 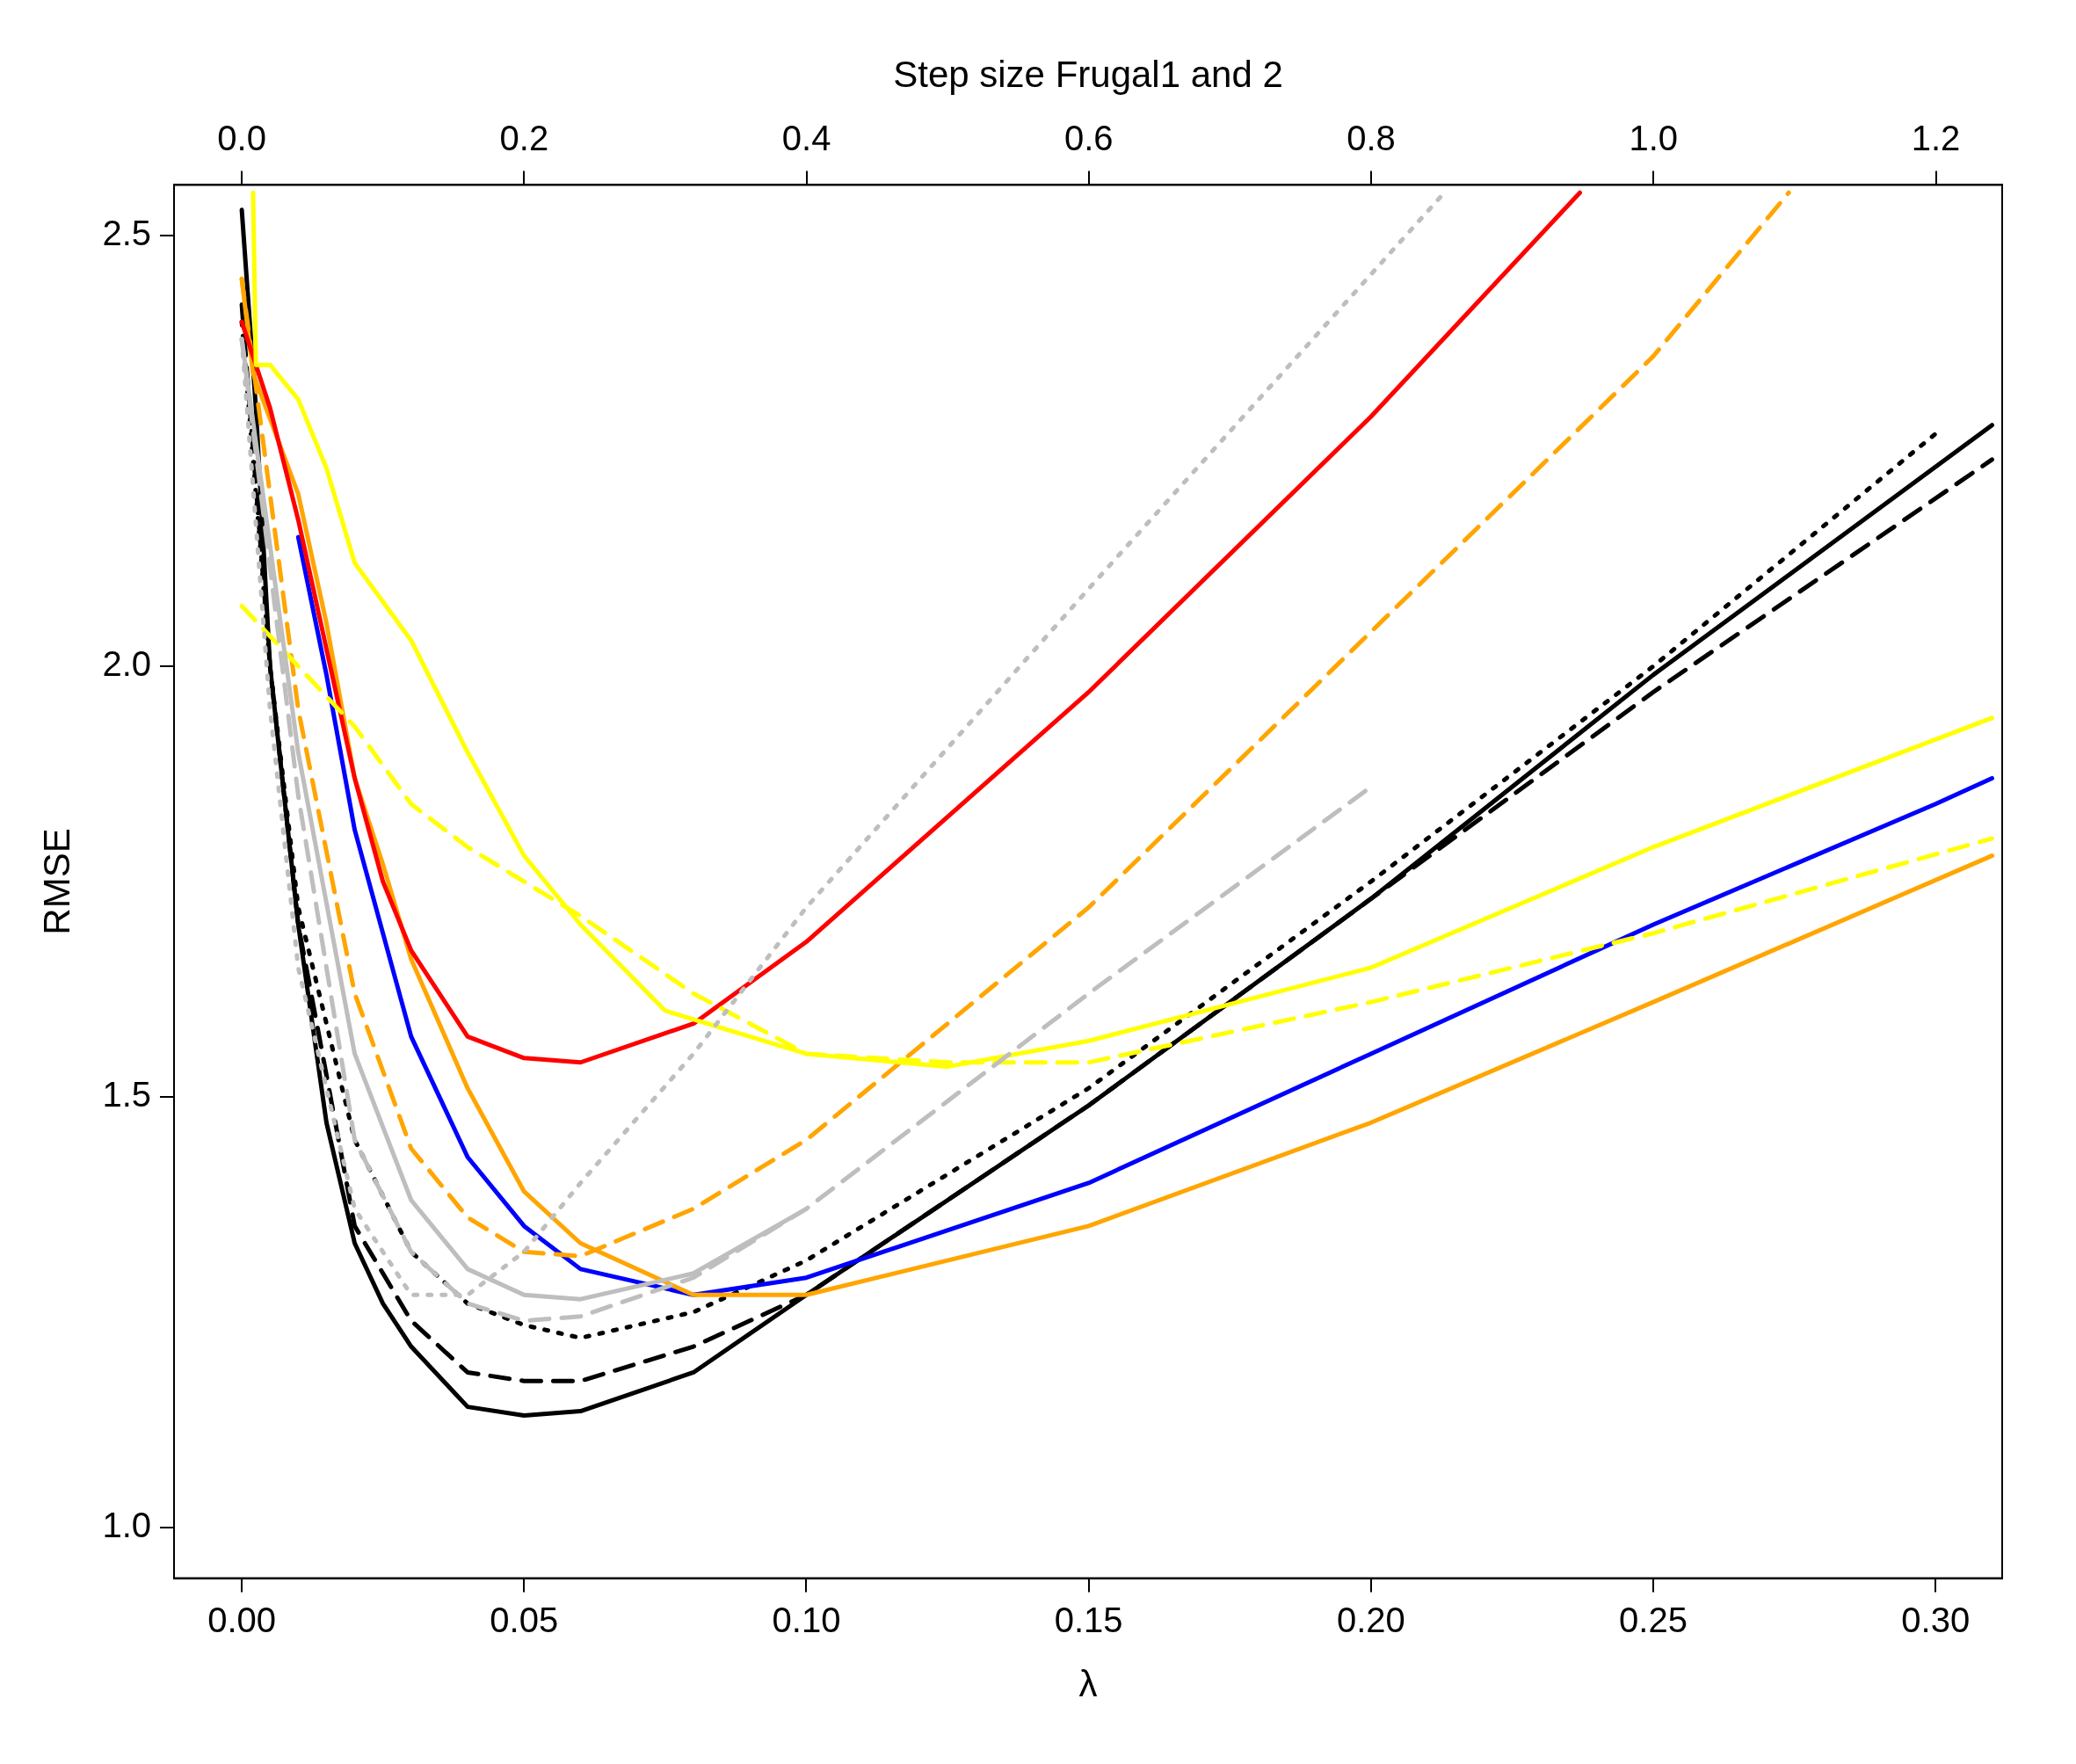 What do you see at coordinates (1088, 1684) in the screenshot?
I see `x-axis-title: λ` at bounding box center [1088, 1684].